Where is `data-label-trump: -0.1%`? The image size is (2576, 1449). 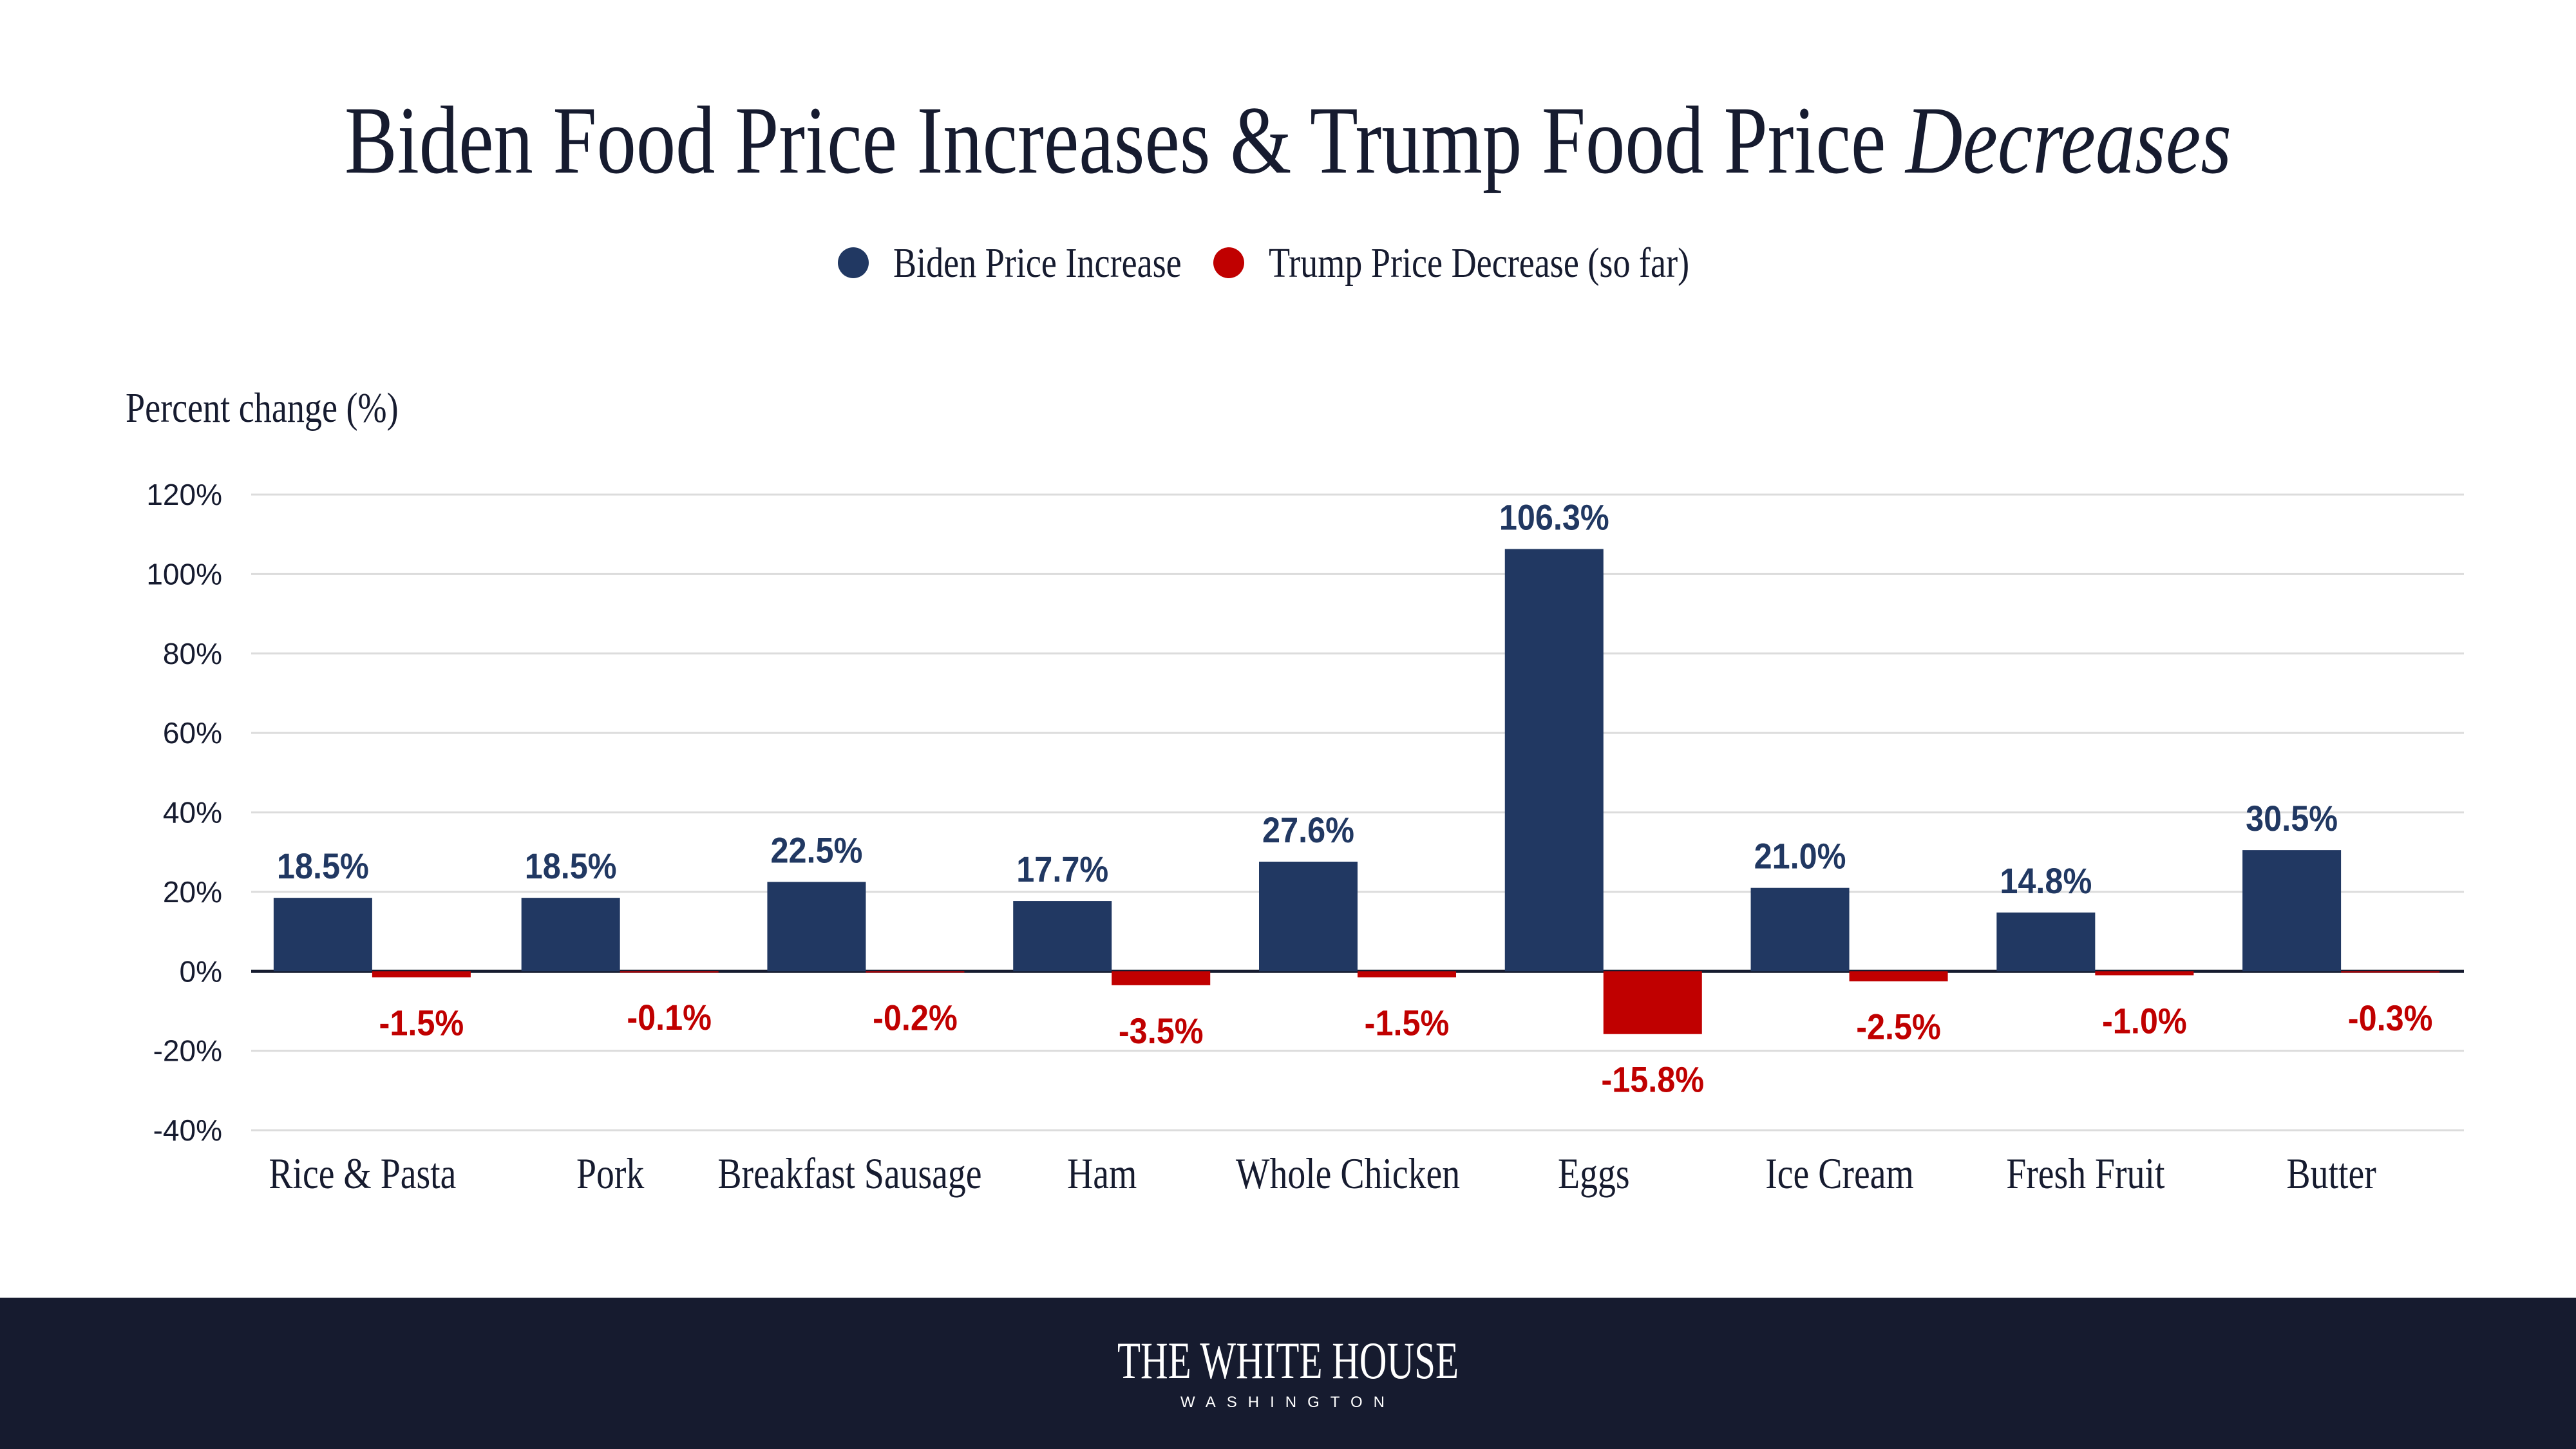
data-label-trump: -0.1% is located at coordinates (669, 1017).